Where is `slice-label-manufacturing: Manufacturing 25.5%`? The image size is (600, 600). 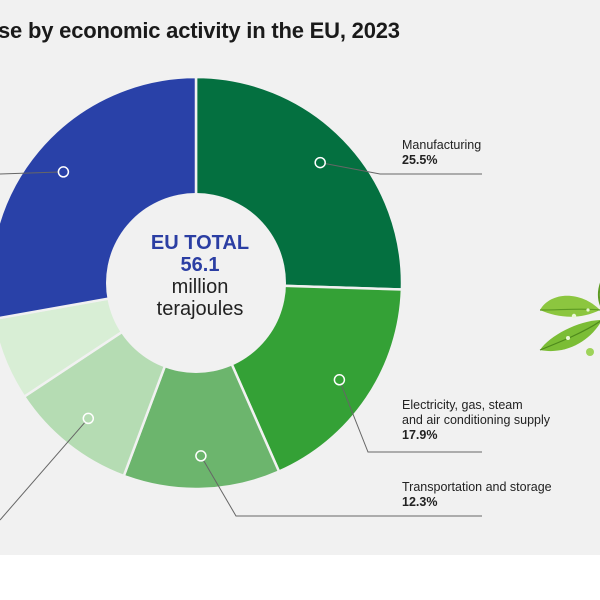
slice-label-manufacturing: Manufacturing 25.5% is located at coordinates (441, 153).